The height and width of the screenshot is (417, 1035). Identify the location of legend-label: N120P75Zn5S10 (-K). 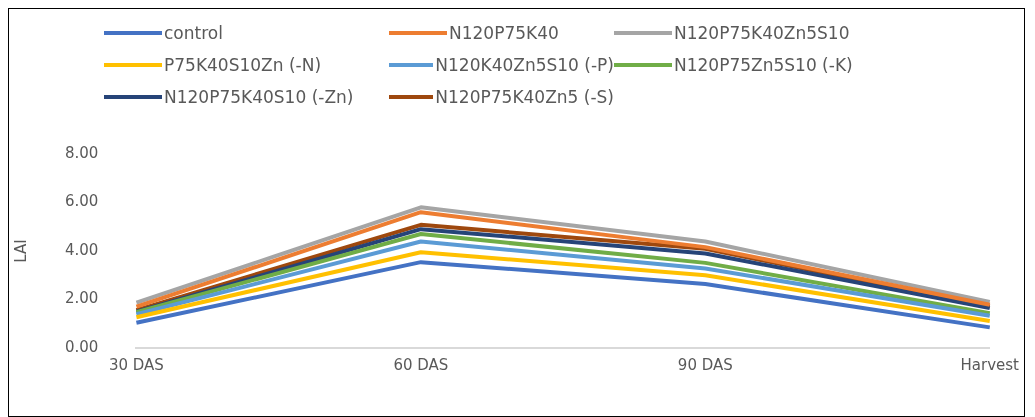
(763, 65).